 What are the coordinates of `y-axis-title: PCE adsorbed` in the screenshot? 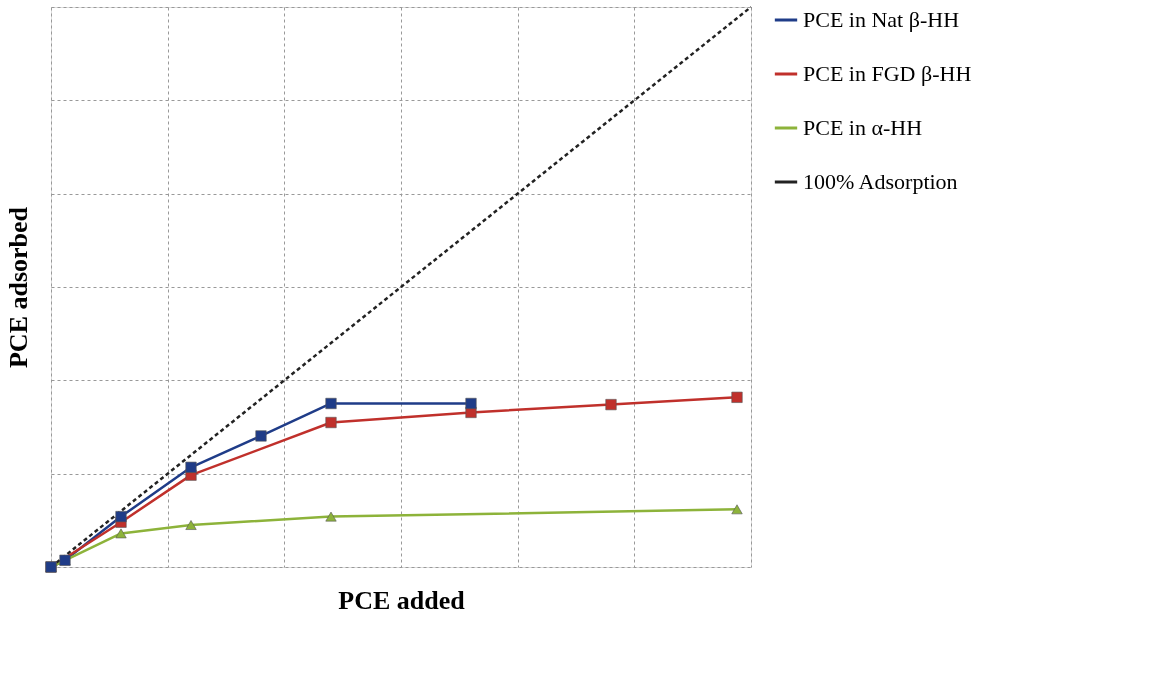 It's located at (18, 287).